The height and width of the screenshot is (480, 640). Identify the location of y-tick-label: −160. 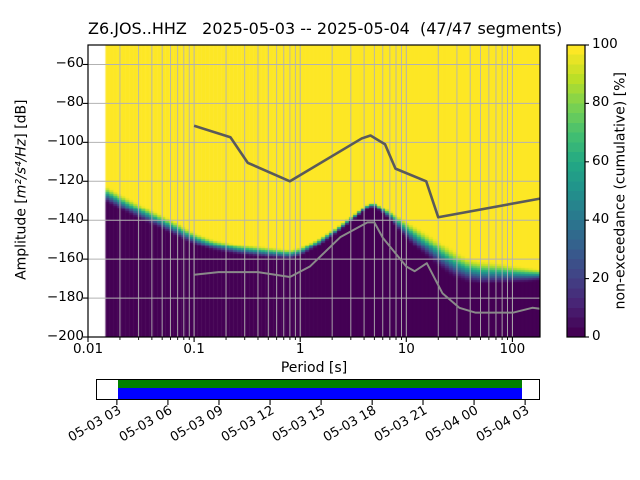
(65, 258).